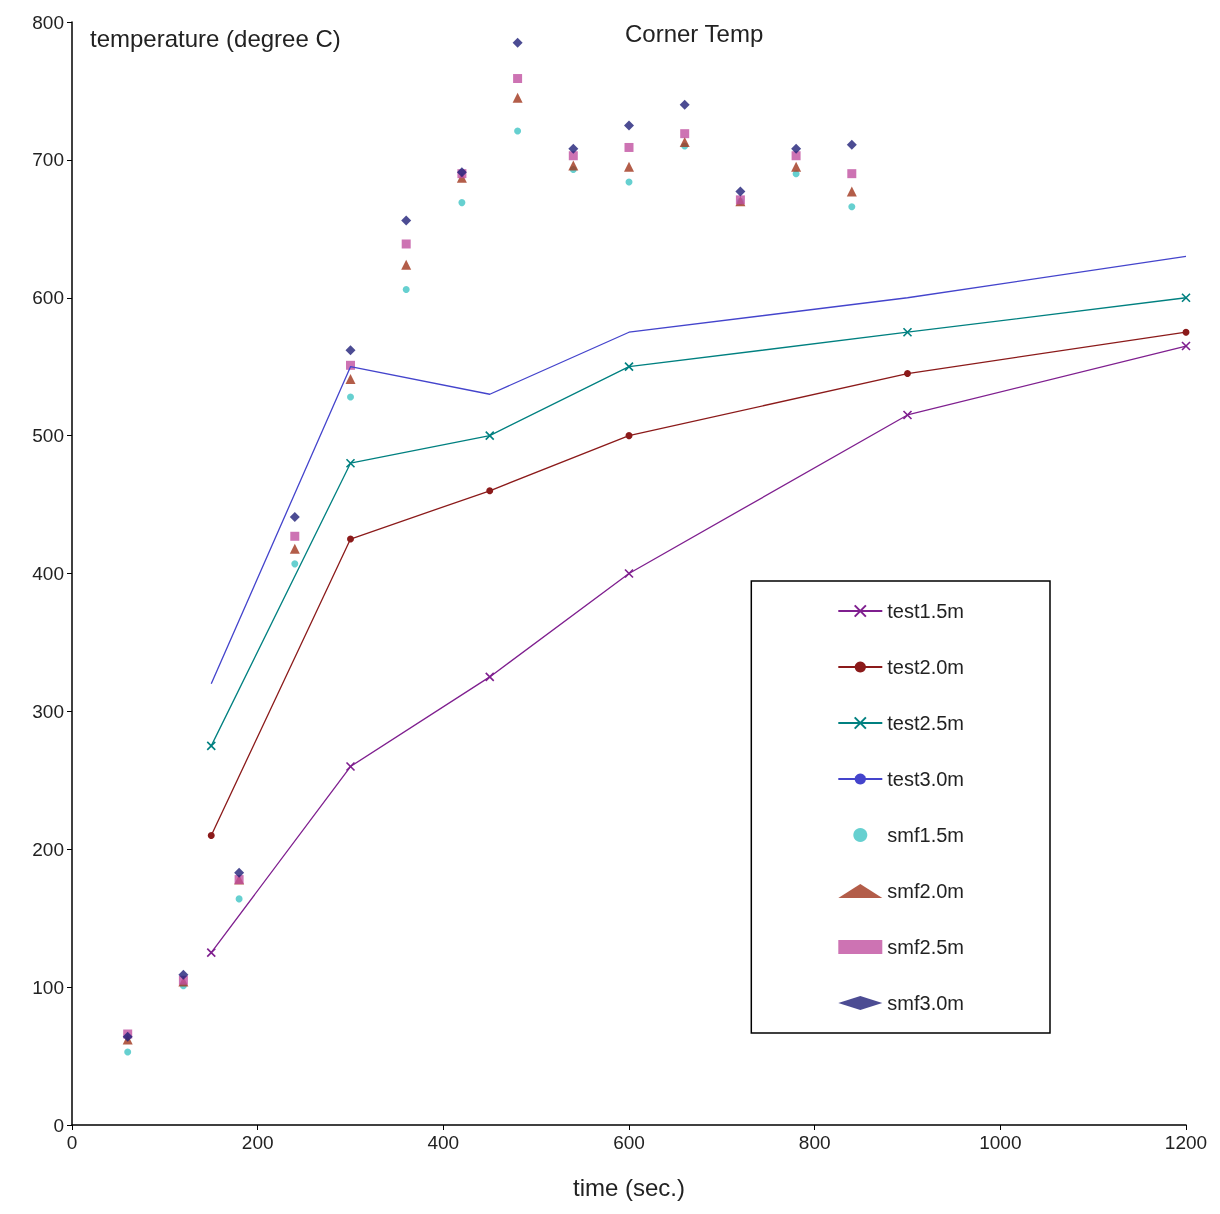  Describe the element at coordinates (48, 573) in the screenshot. I see `y-tick-label: 400` at that location.